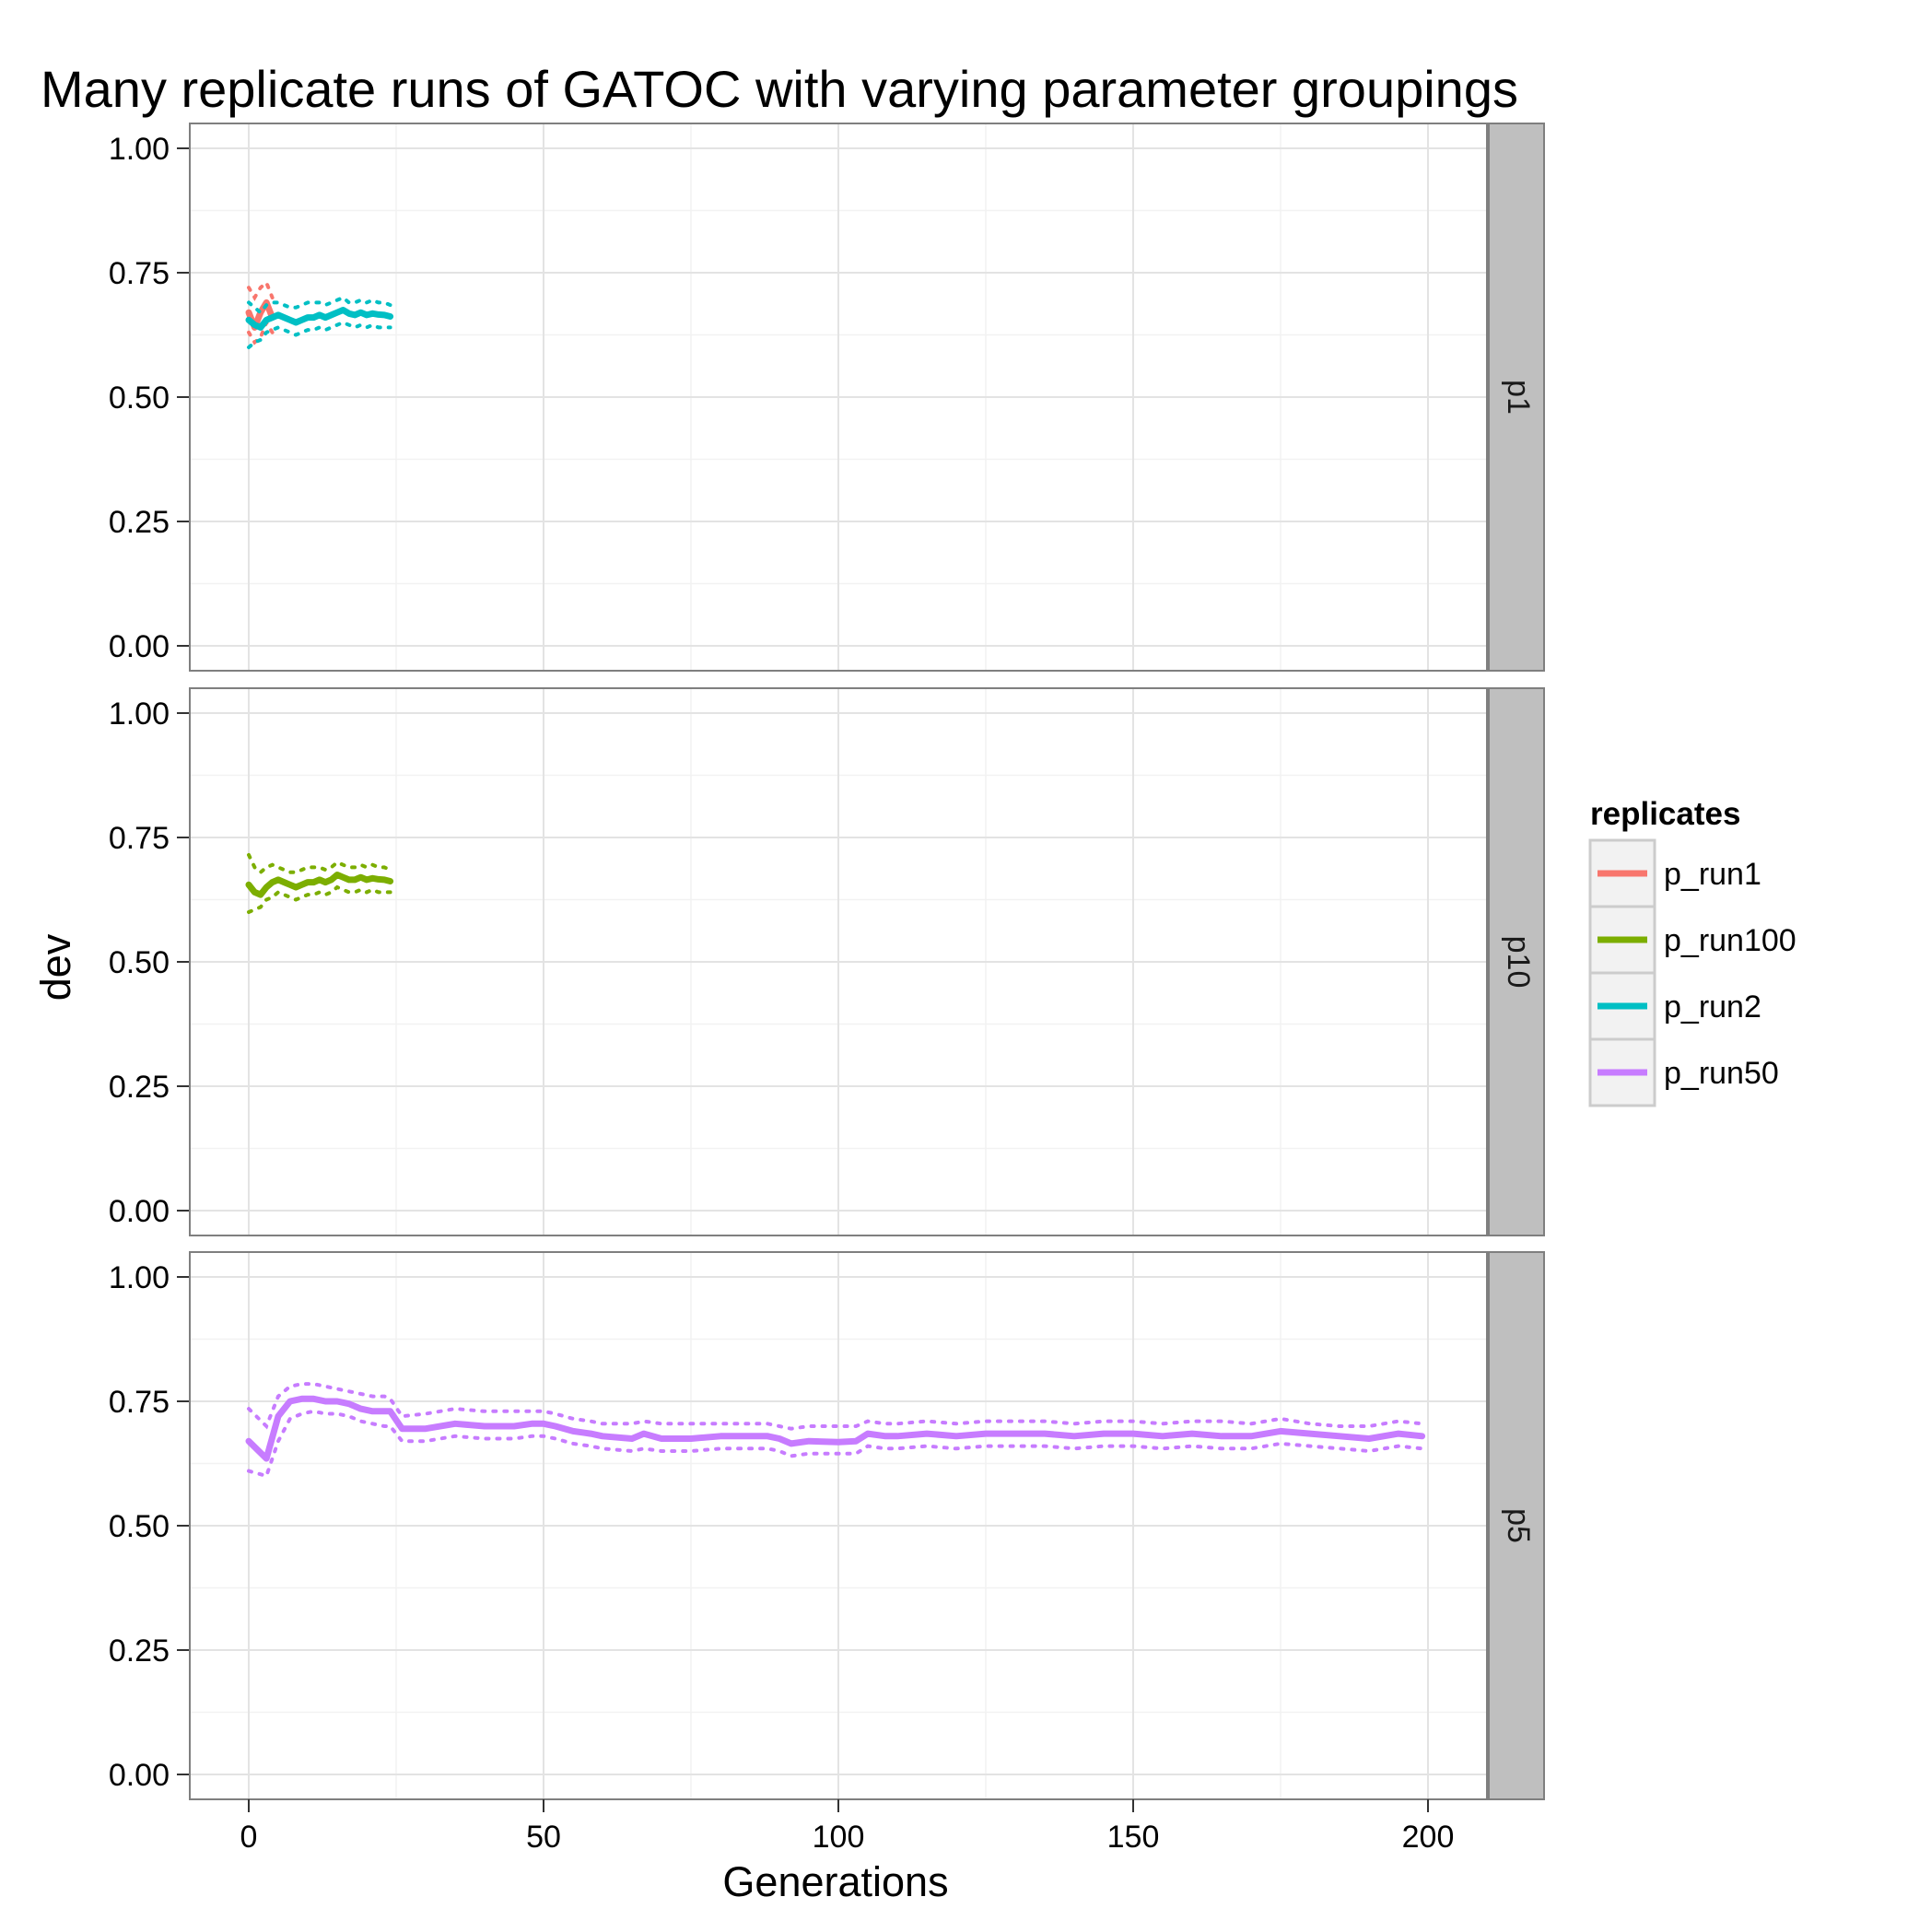 This screenshot has width=1931, height=1932. Describe the element at coordinates (1730, 940) in the screenshot. I see `legend-label: p_run100` at that location.